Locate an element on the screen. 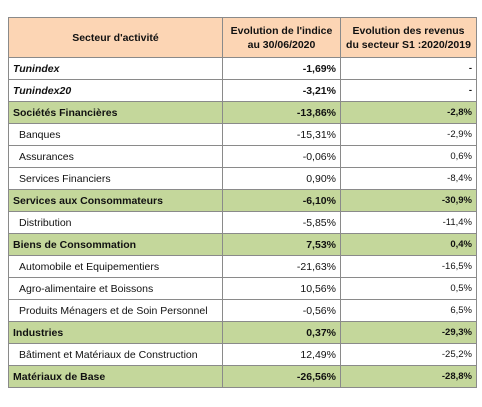  value-cell: -5,85% is located at coordinates (281, 222).